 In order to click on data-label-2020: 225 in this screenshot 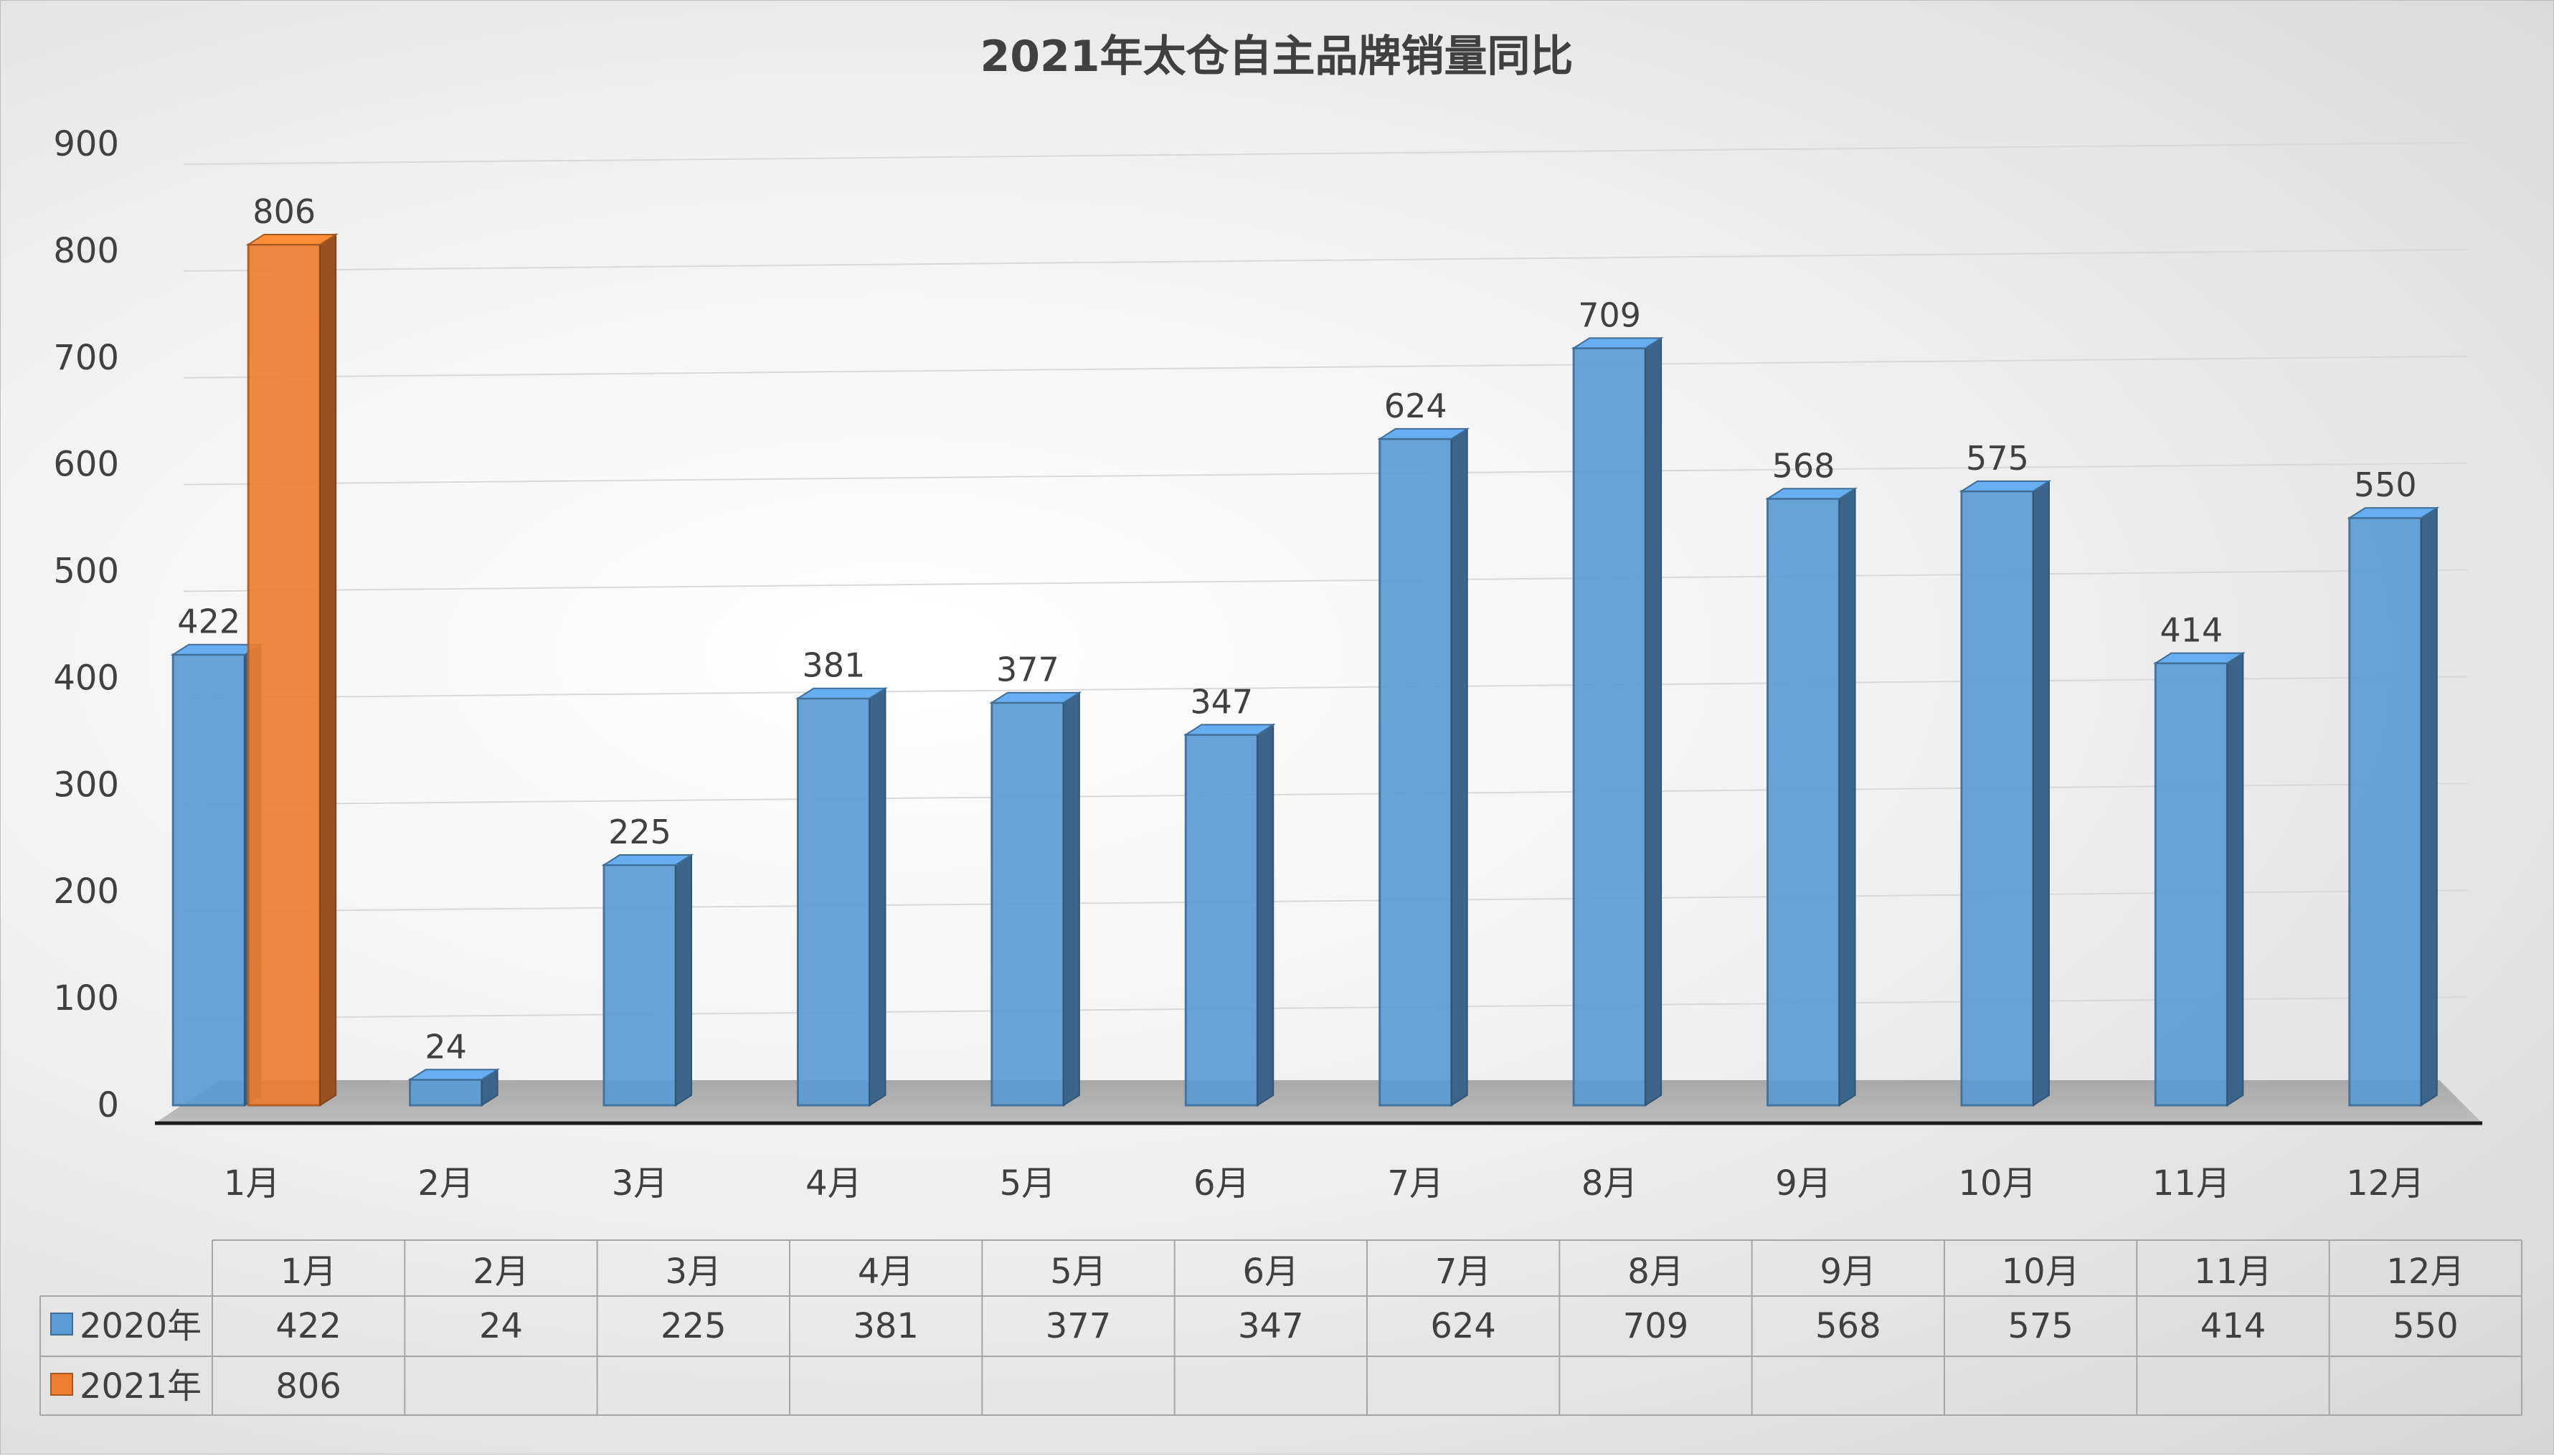, I will do `click(639, 832)`.